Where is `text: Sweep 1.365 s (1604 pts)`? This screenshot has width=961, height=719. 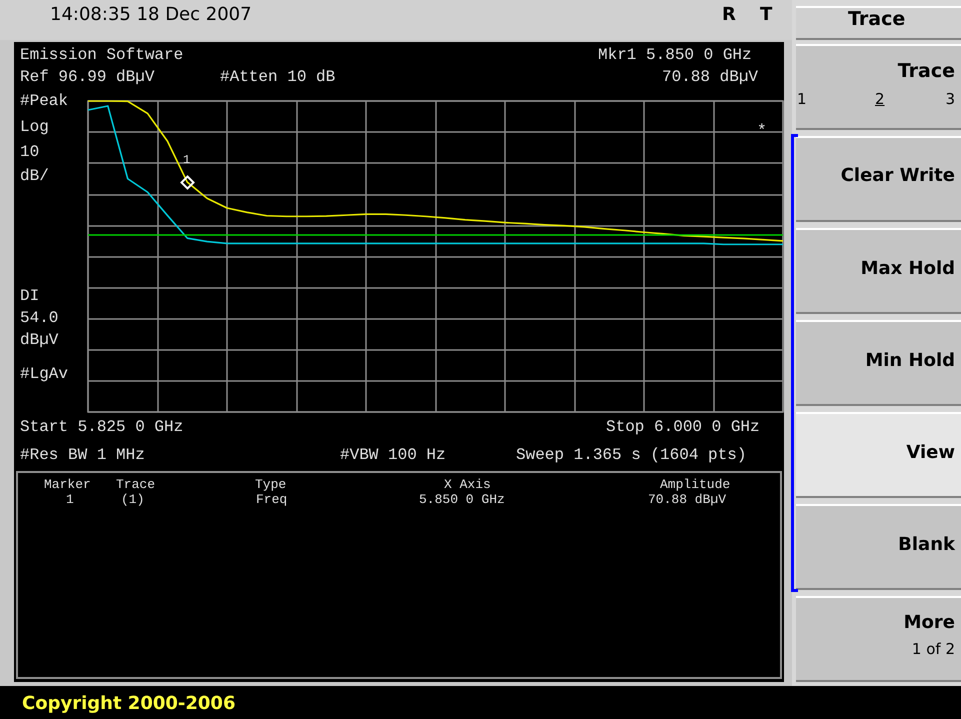 text: Sweep 1.365 s (1604 pts) is located at coordinates (631, 455).